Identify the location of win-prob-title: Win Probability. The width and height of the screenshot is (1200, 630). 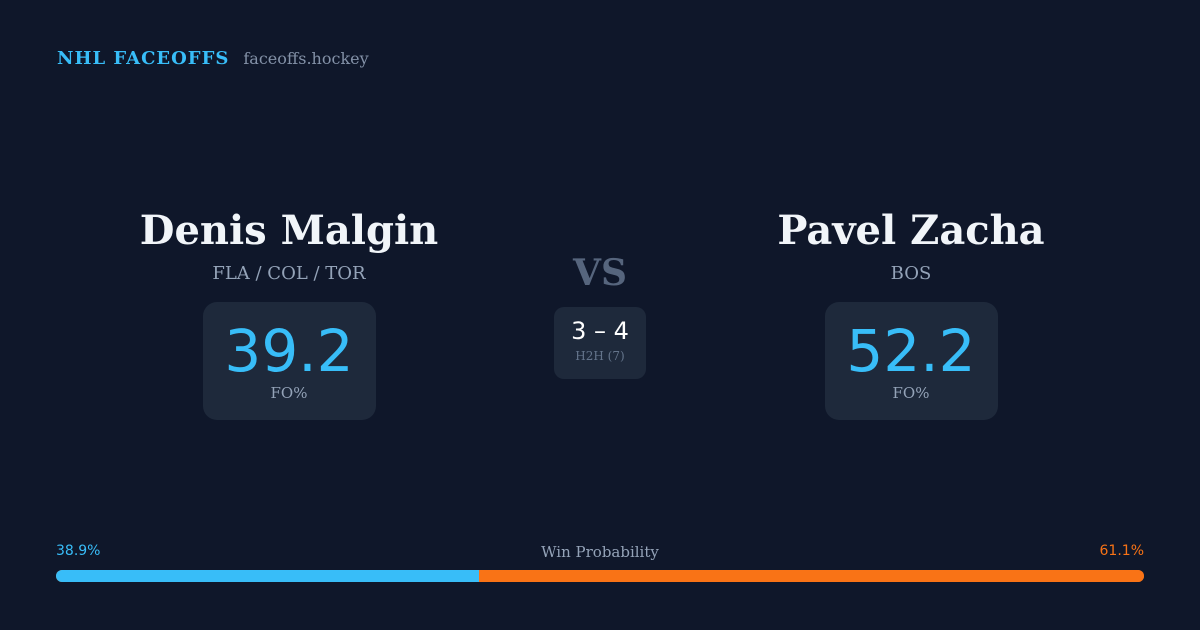
(600, 552).